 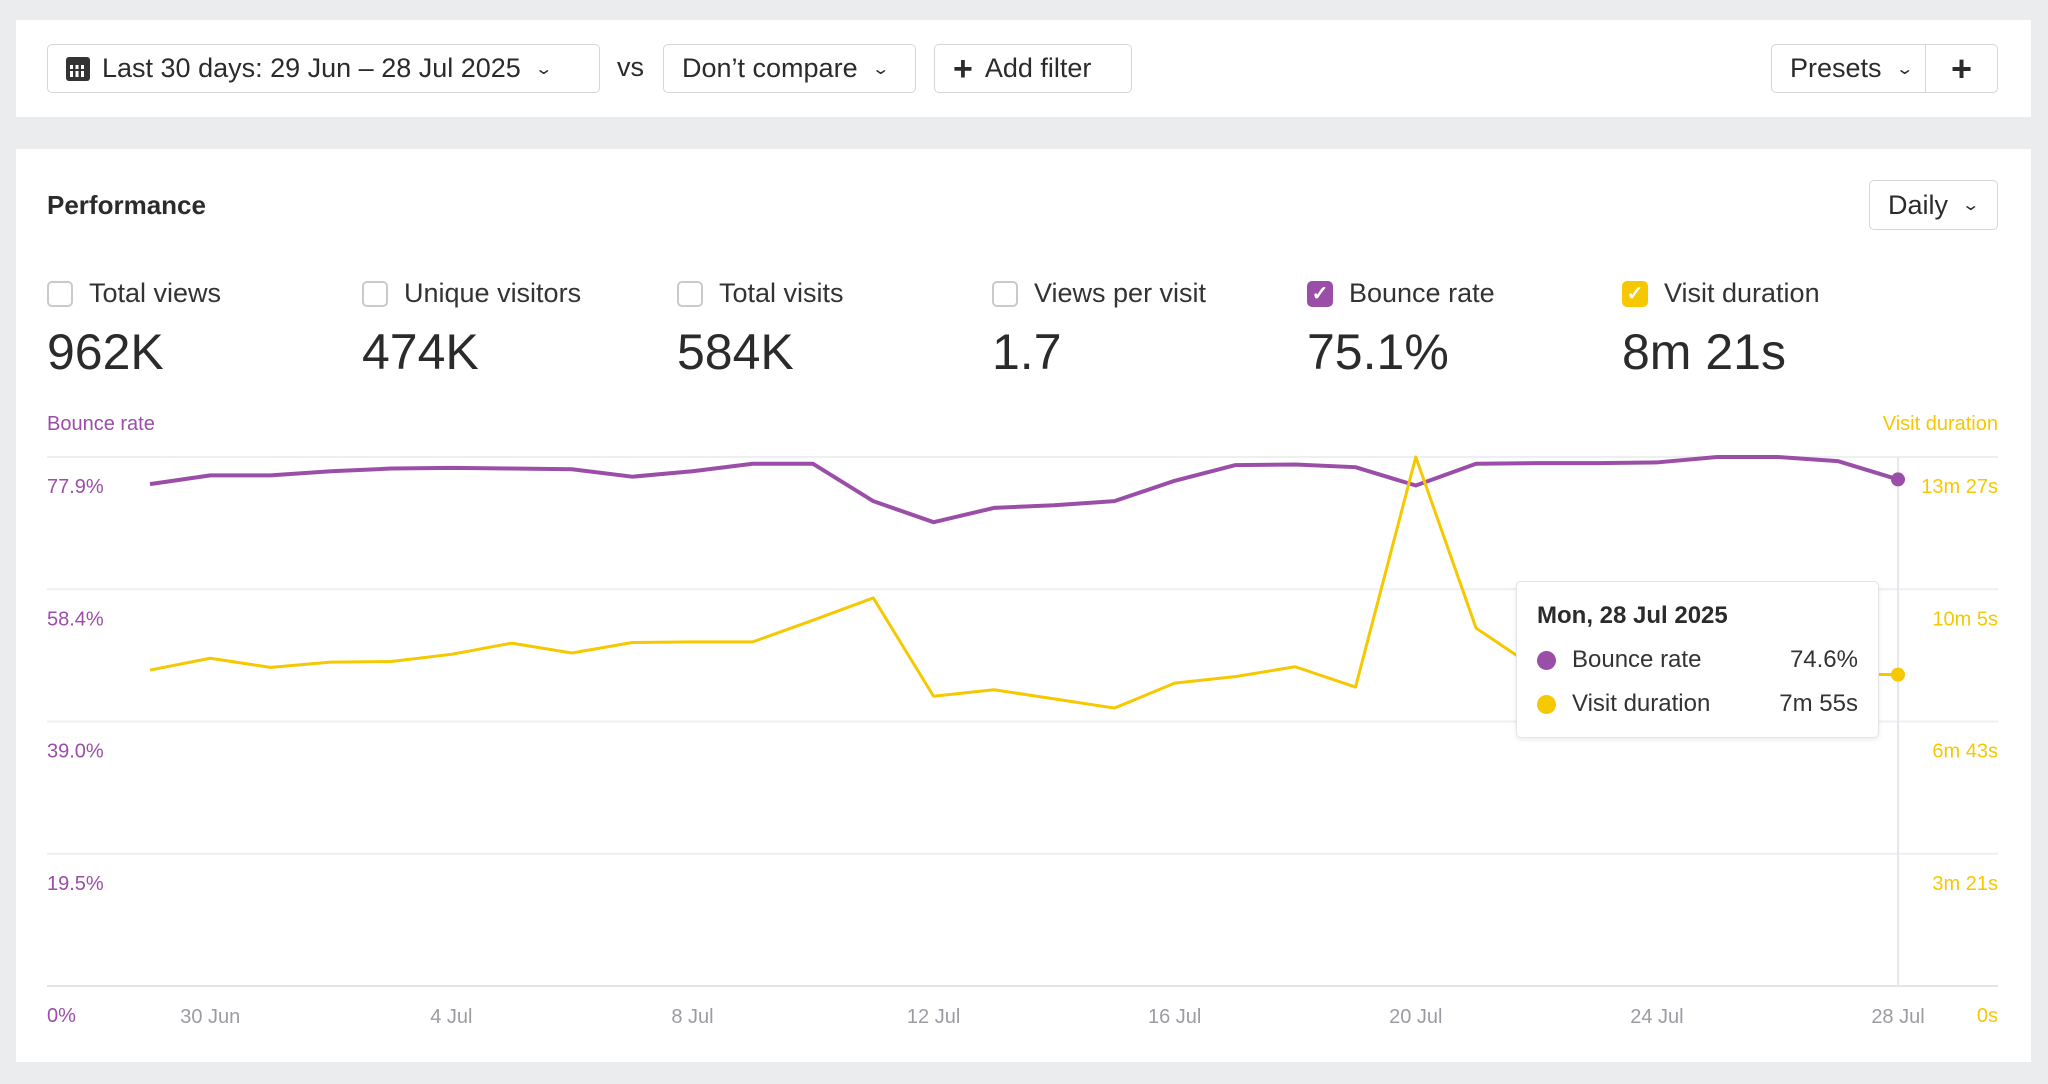 What do you see at coordinates (1546, 704) in the screenshot?
I see `visit-duration-dot-icon` at bounding box center [1546, 704].